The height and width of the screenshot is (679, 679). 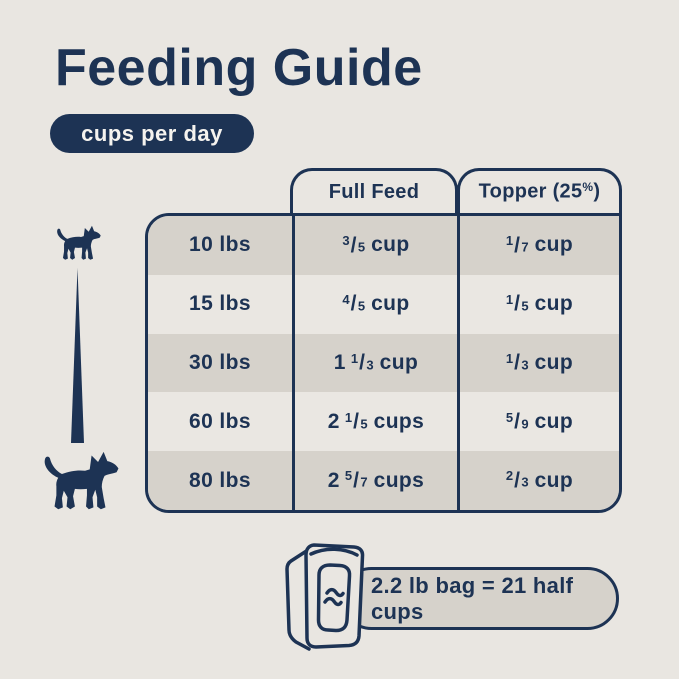 I want to click on topper-cell: 1/5 cup, so click(x=538, y=304).